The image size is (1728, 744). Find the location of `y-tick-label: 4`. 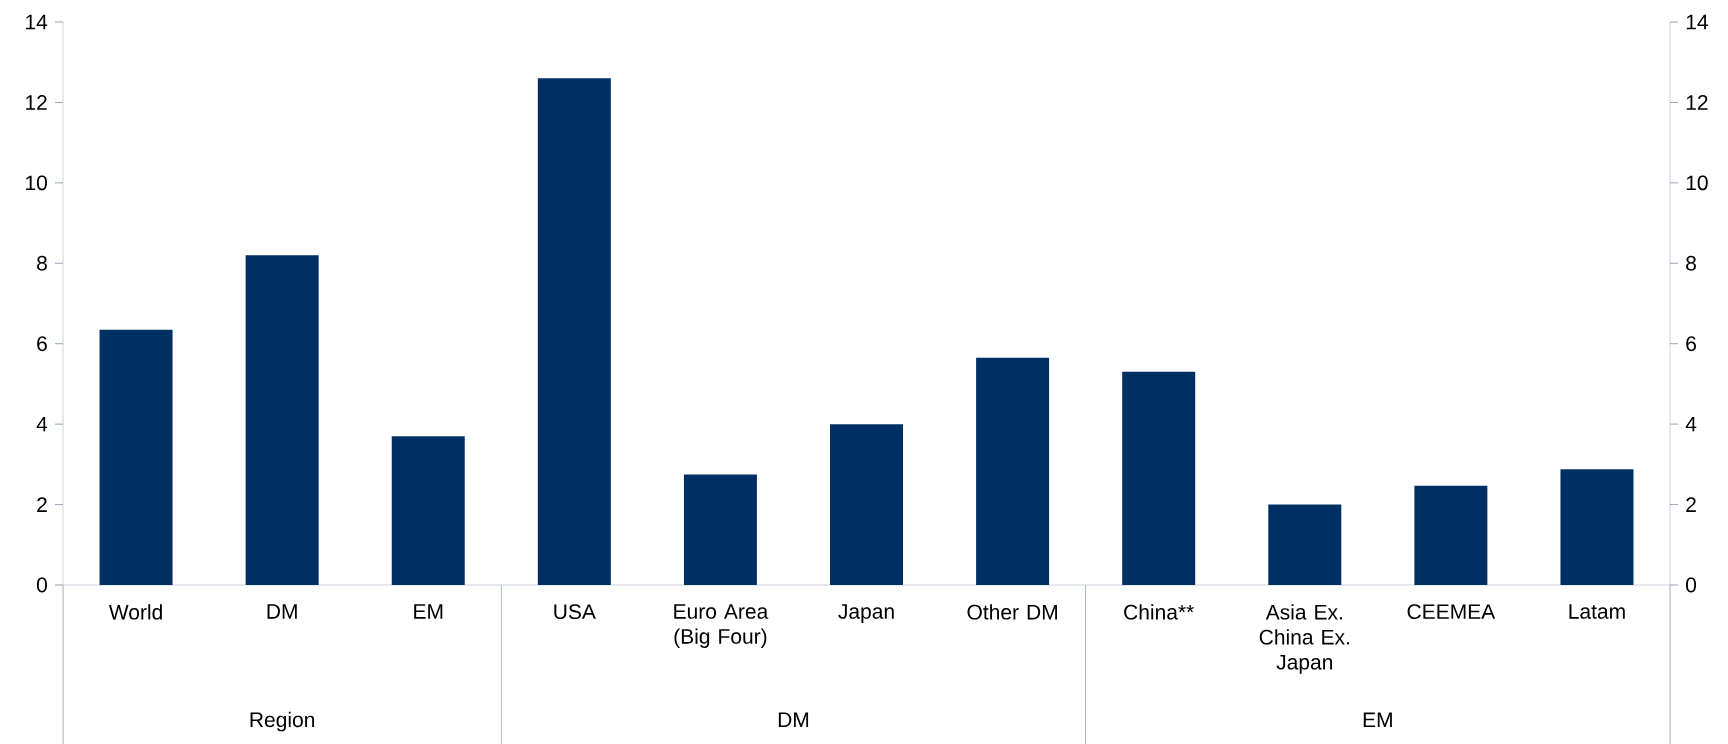

y-tick-label: 4 is located at coordinates (1691, 424).